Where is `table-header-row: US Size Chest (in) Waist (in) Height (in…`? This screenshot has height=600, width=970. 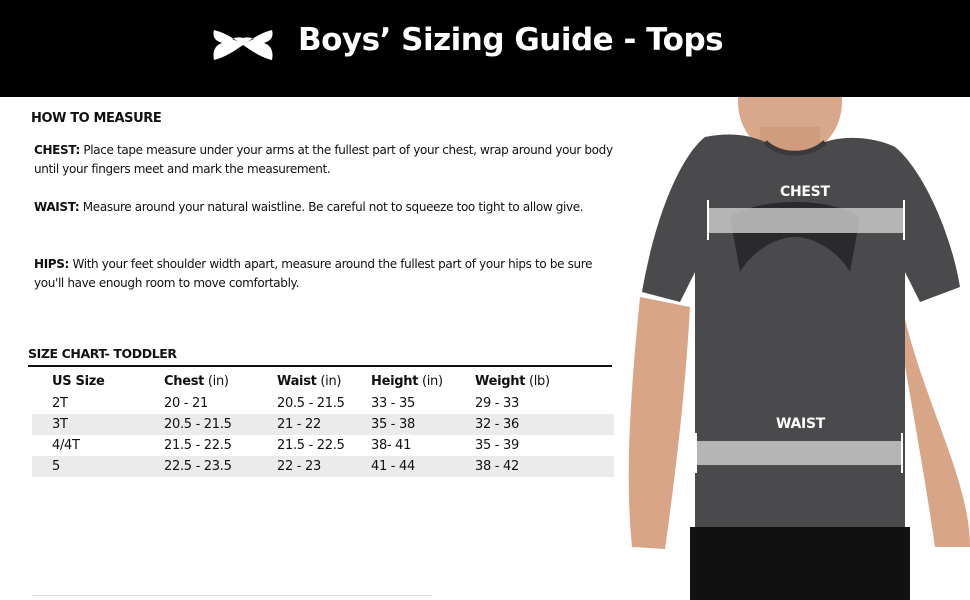 table-header-row: US Size Chest (in) Waist (in) Height (in… is located at coordinates (323, 381).